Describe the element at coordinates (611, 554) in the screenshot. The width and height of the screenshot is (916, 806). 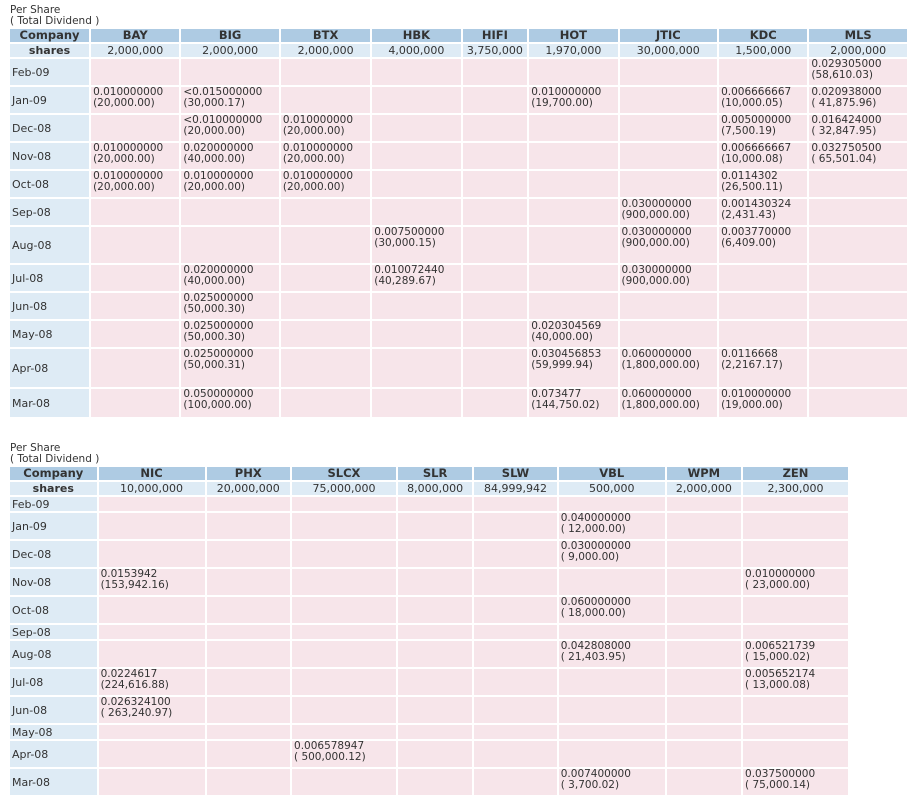
I see `dividend-cell-vbl: 0.030000000( 9,000.00)` at that location.